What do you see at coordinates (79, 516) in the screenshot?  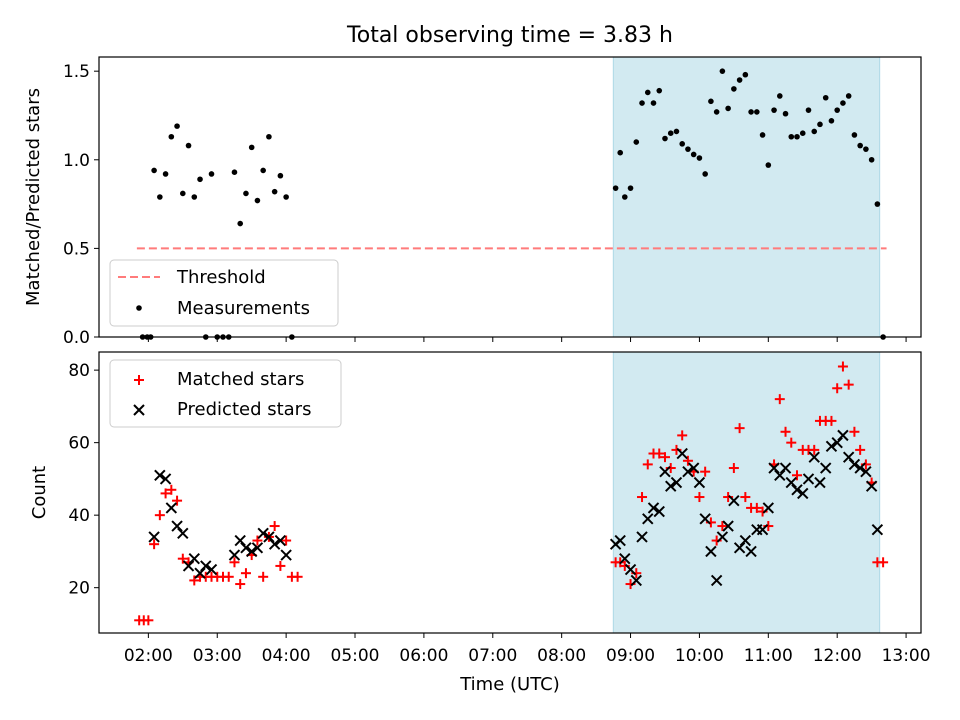 I see `y-tick-label: 40` at bounding box center [79, 516].